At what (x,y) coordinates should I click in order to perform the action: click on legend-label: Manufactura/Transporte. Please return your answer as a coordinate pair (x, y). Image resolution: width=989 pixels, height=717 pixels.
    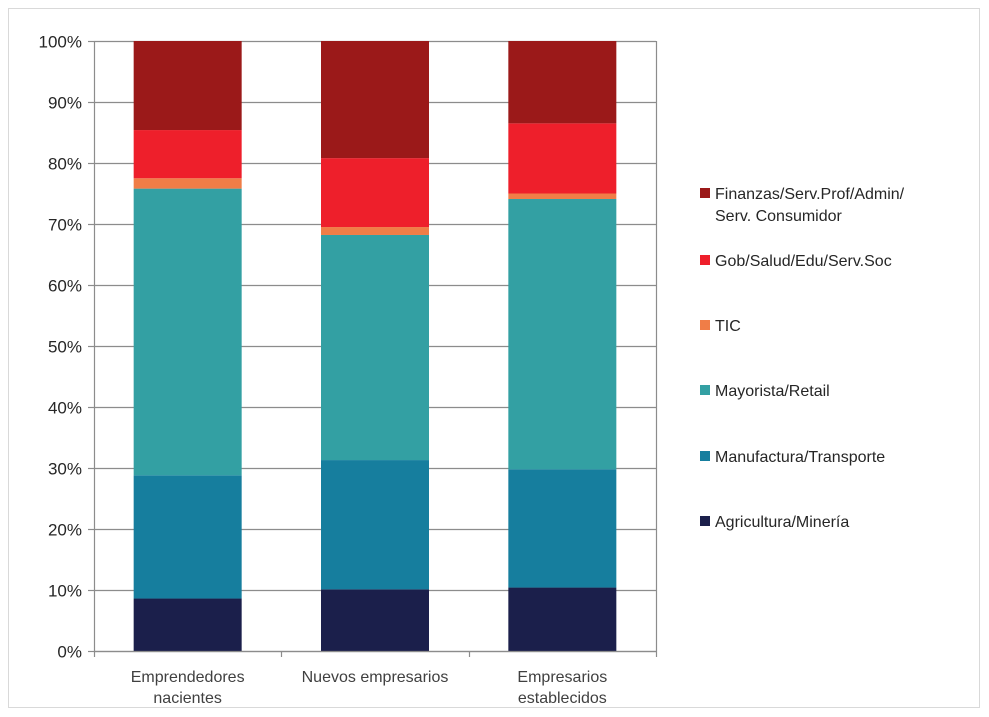
    Looking at the image, I should click on (800, 457).